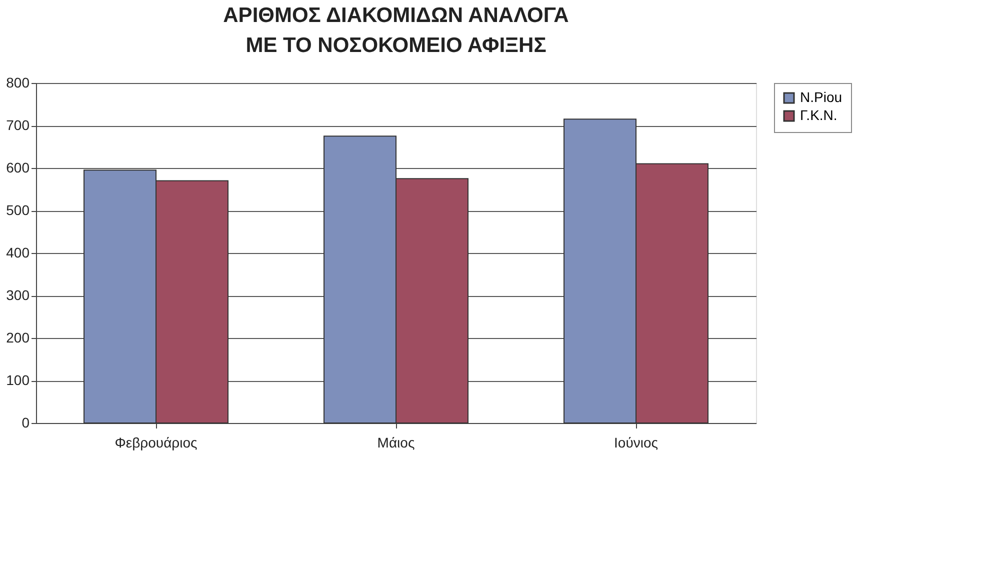  Describe the element at coordinates (26, 422) in the screenshot. I see `y-tick-label: 0` at that location.